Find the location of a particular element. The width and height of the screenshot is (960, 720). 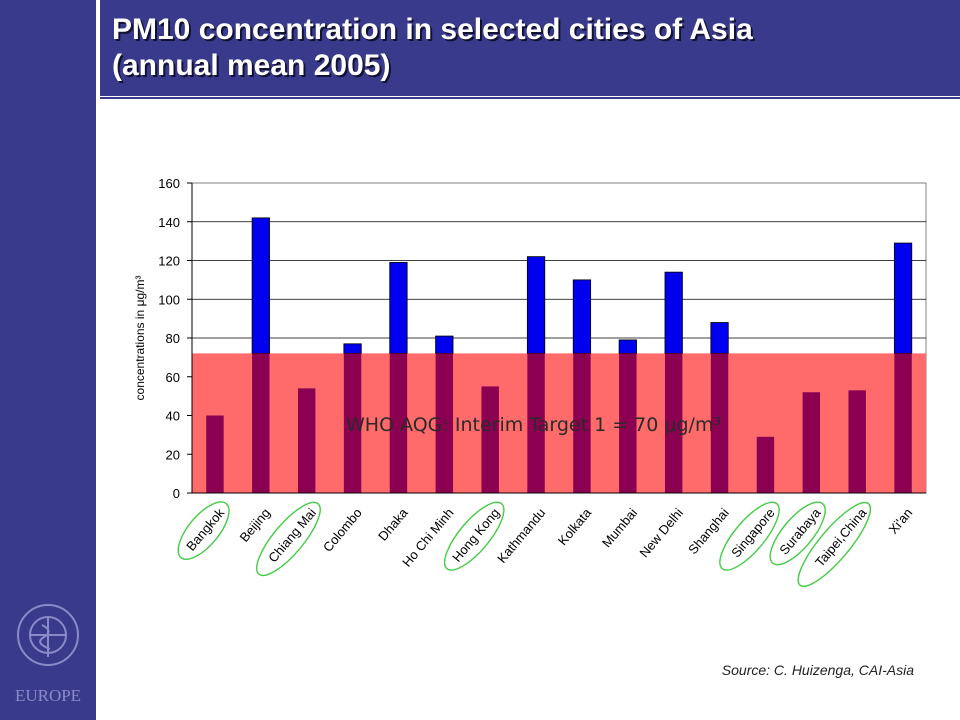

who-europe-wordmark: EUROPE is located at coordinates (48, 695).